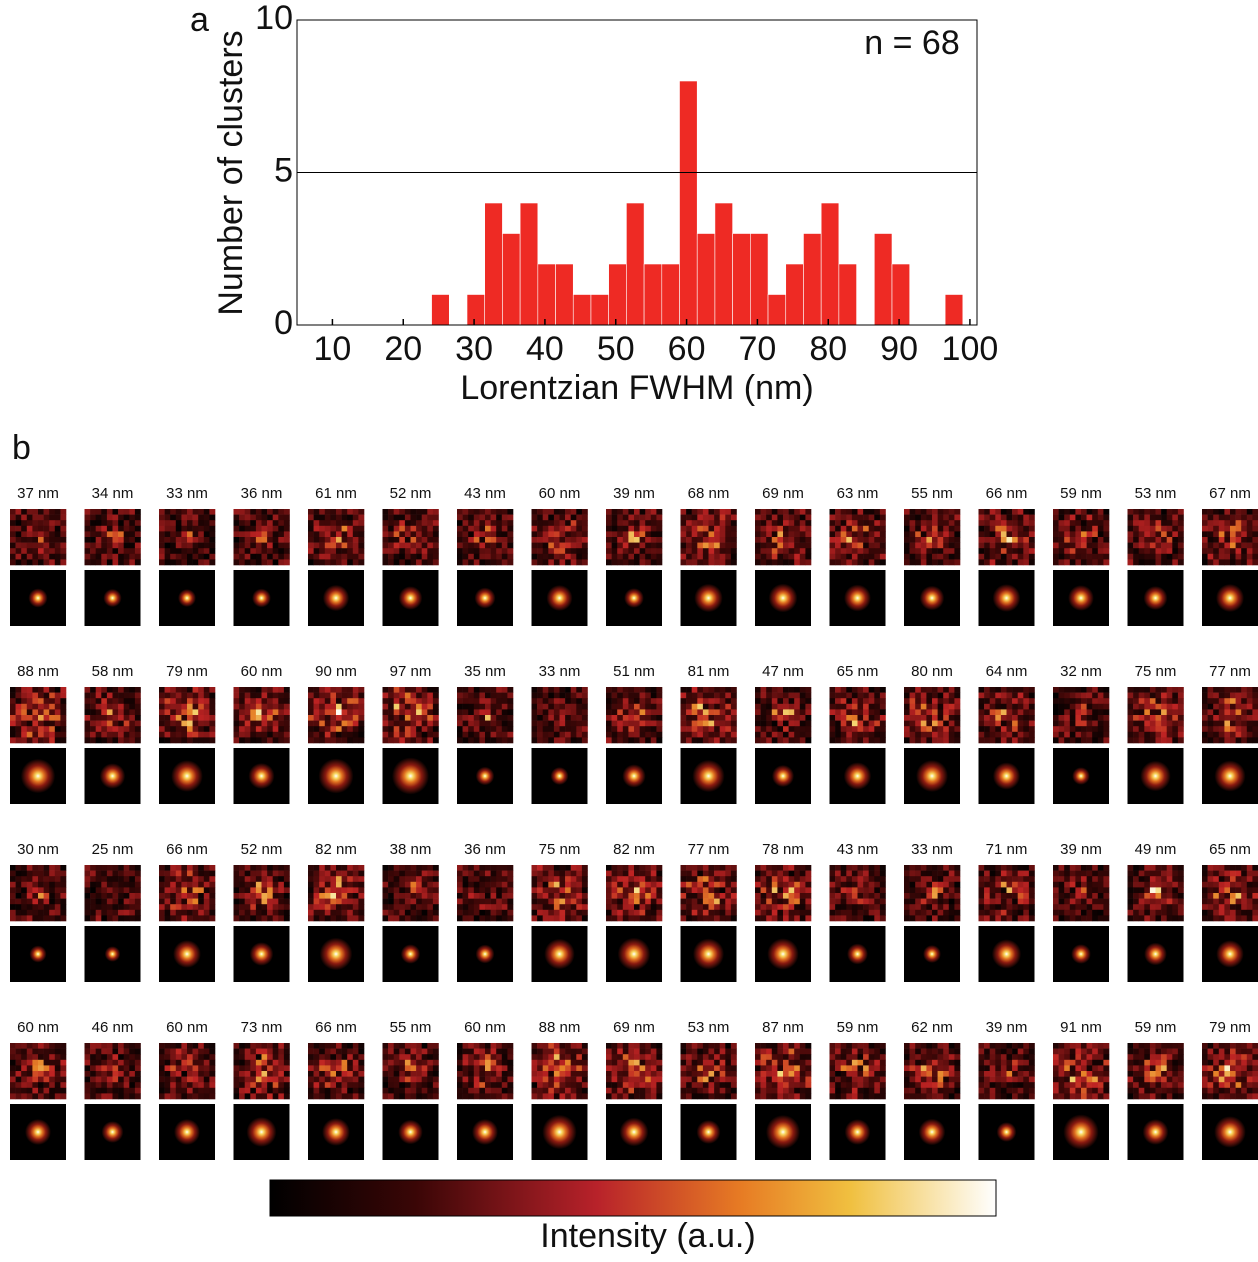  I want to click on image-label: 90 nm, so click(336, 671).